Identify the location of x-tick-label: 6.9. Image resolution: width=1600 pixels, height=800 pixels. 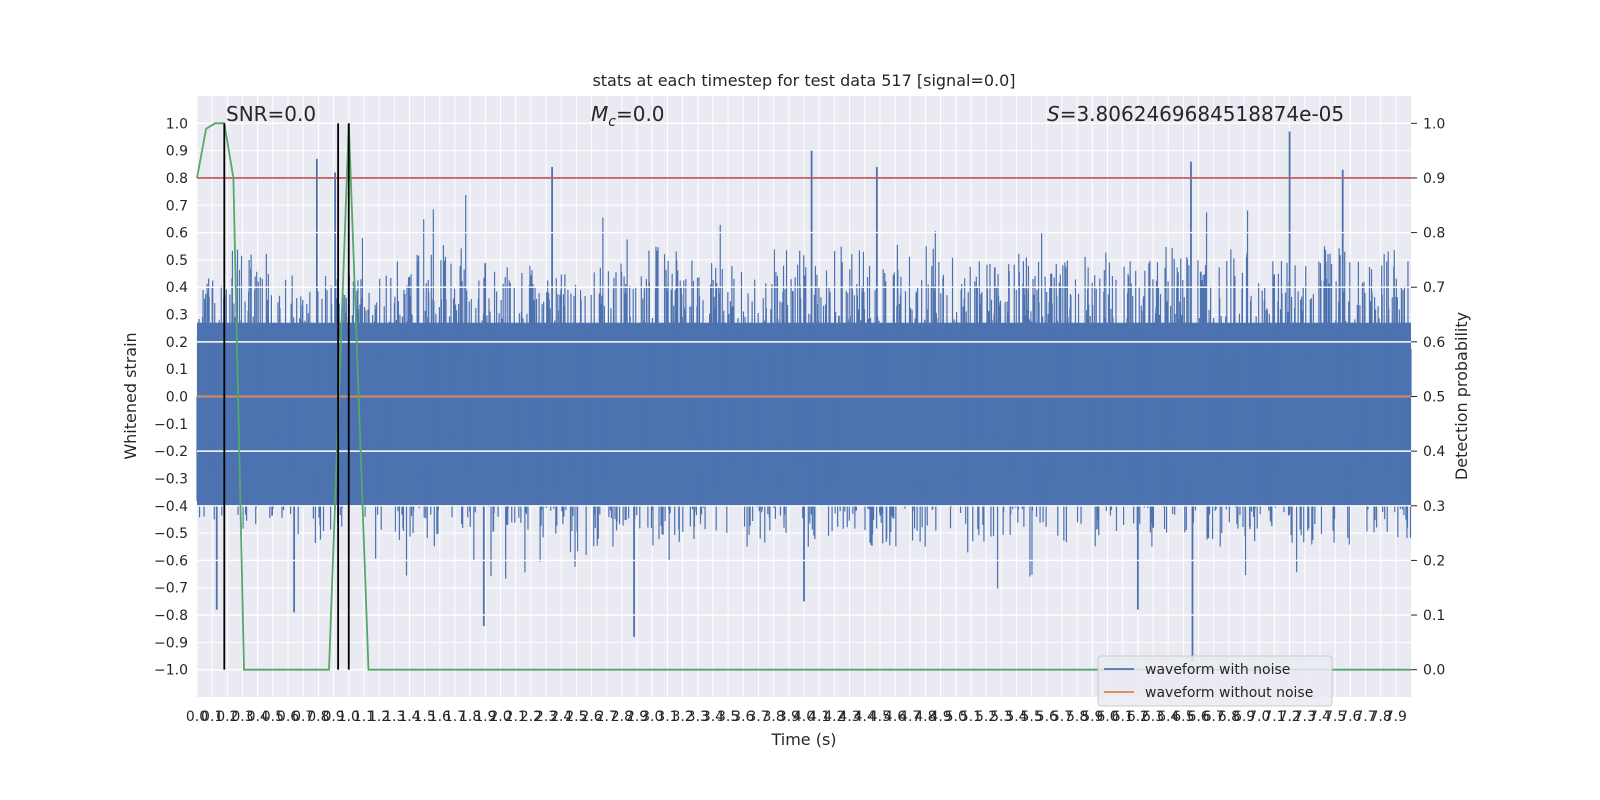
(1244, 717).